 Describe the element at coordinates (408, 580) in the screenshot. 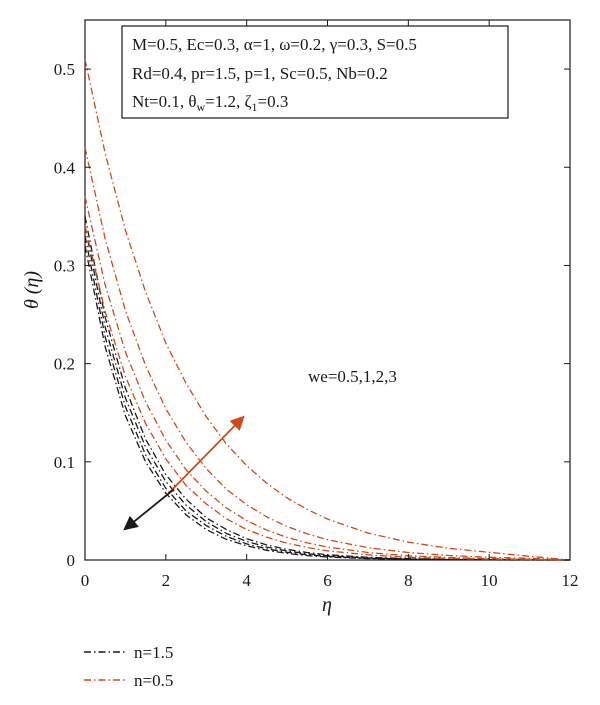

I see `x-tick-label: 8` at that location.